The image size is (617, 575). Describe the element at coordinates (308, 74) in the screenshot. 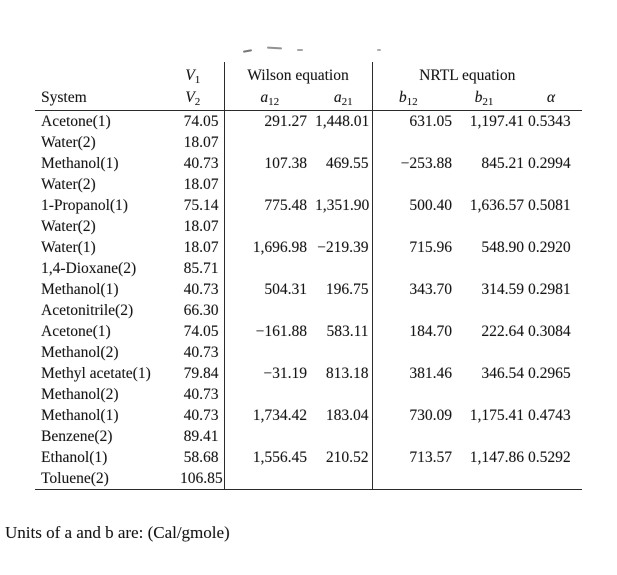

I see `header-row-top: V1 Wilson equation NRTL equation` at that location.